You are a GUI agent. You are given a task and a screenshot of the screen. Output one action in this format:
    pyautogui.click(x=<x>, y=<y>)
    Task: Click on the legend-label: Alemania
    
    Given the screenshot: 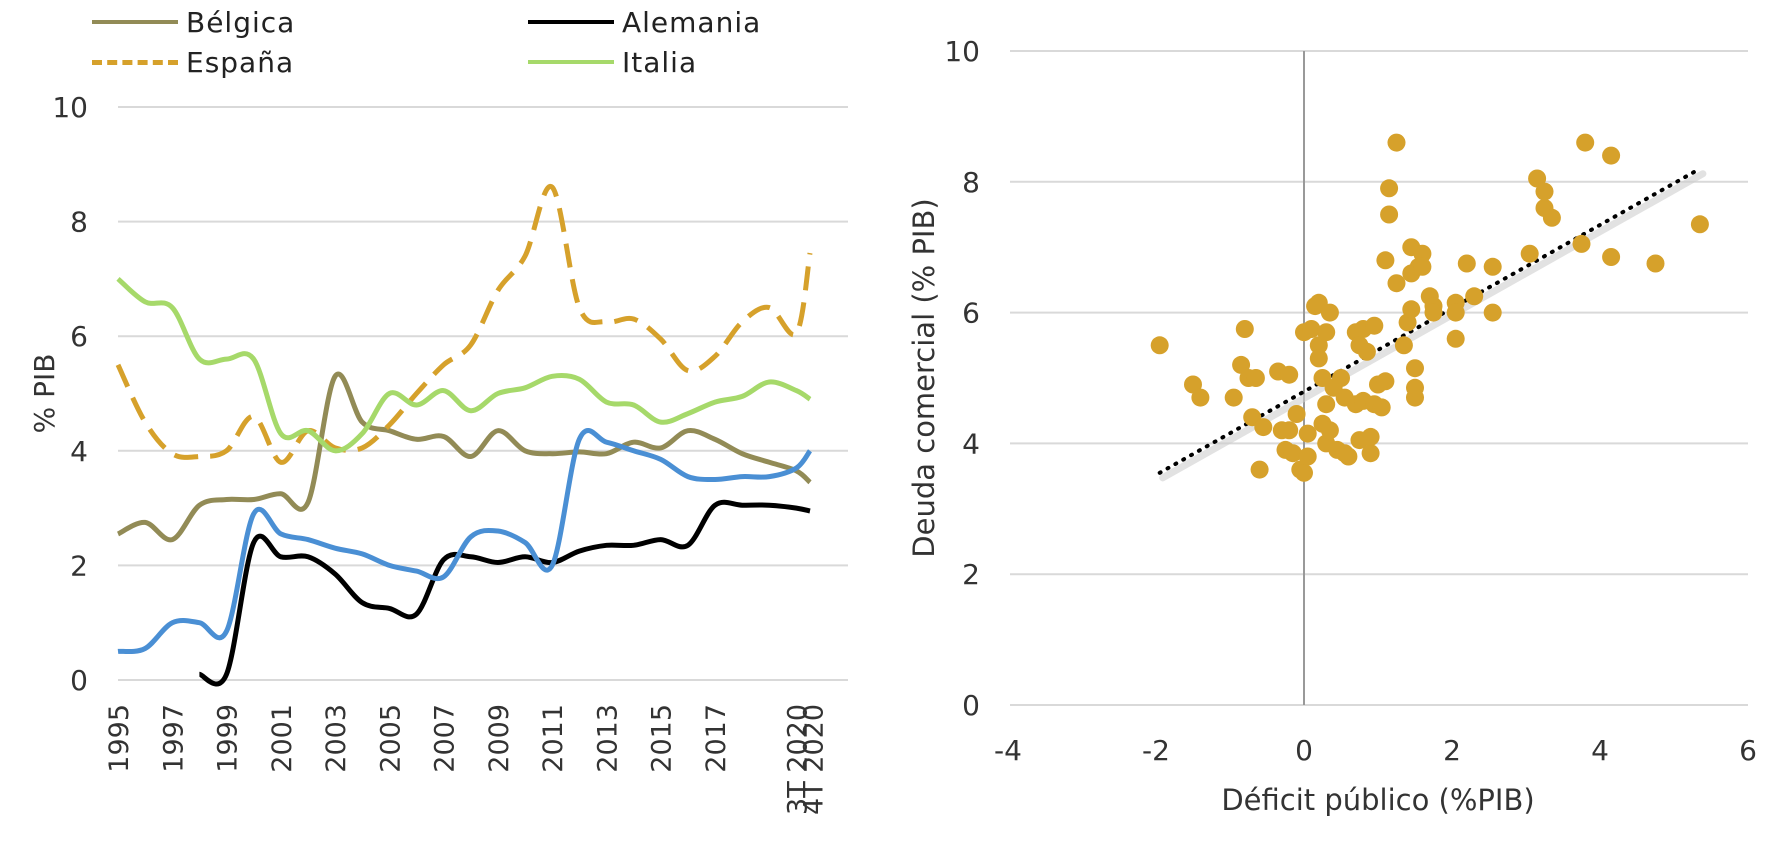 What is the action you would take?
    pyautogui.click(x=692, y=22)
    